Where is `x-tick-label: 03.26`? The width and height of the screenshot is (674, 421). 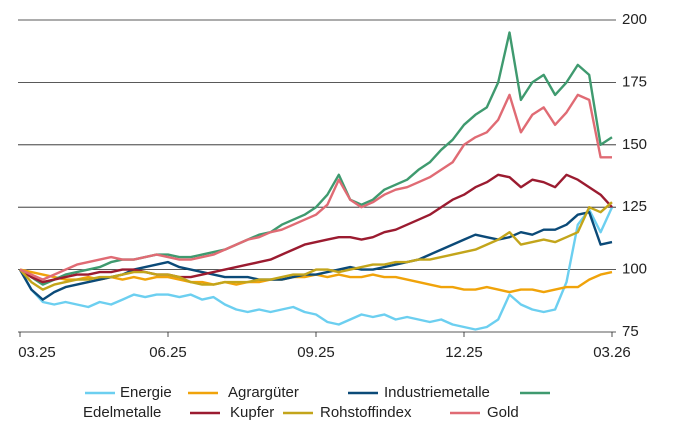
x-tick-label: 03.26 is located at coordinates (612, 352).